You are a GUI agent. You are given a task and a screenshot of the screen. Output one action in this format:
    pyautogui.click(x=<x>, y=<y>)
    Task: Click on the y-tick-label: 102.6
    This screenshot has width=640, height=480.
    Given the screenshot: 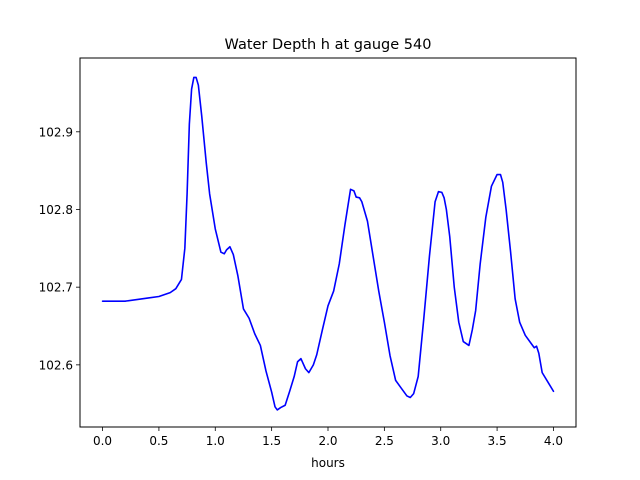 What is the action you would take?
    pyautogui.click(x=56, y=365)
    